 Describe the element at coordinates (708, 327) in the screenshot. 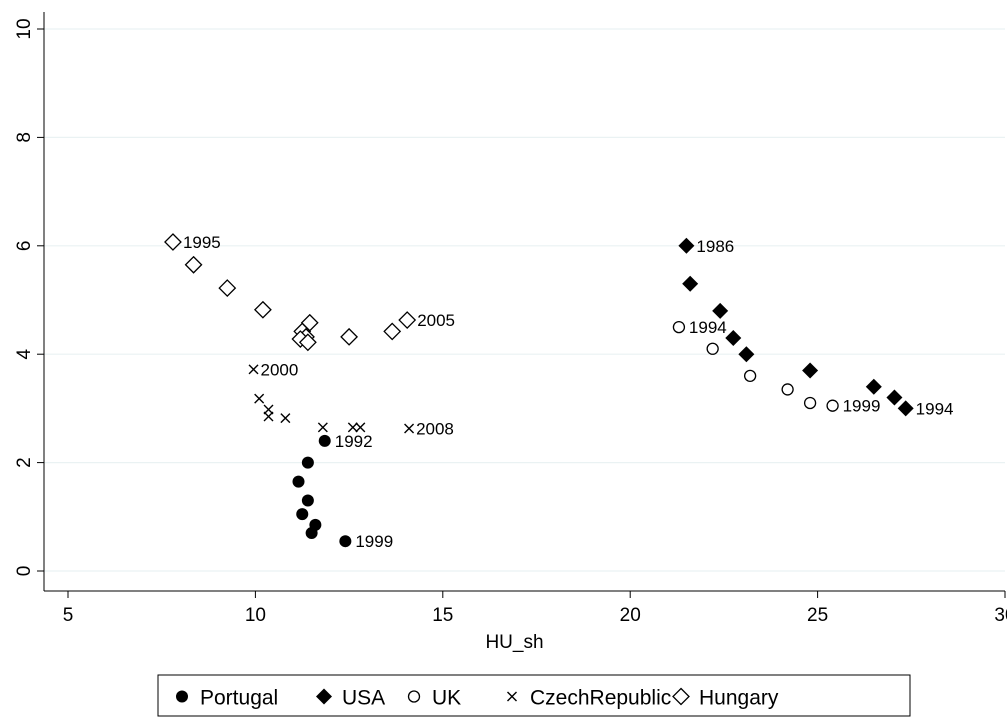

I see `uk-point-label: 1994` at that location.